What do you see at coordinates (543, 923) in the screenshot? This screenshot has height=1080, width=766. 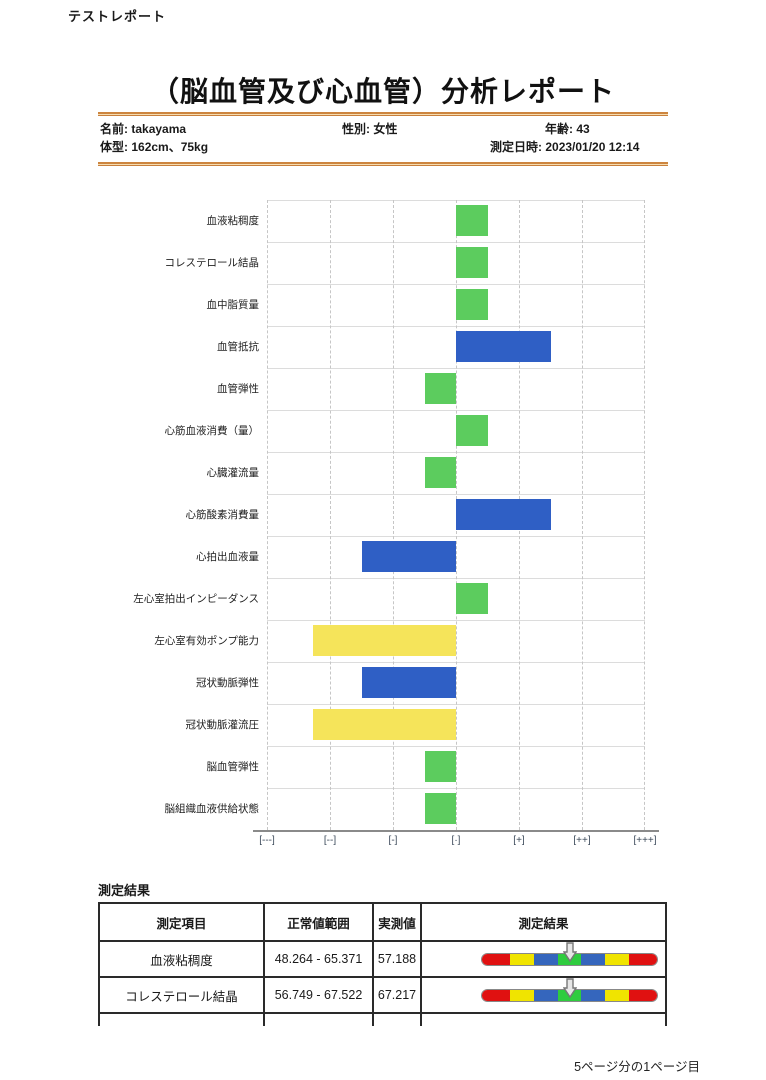 I see `table-header-cell: 測定結果` at bounding box center [543, 923].